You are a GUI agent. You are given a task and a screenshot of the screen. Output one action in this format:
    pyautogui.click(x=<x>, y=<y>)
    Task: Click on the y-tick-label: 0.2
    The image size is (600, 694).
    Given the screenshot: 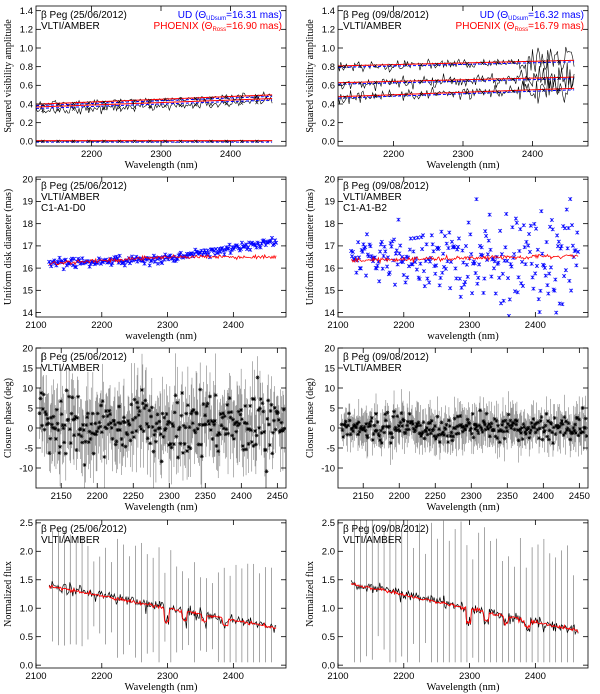 What is the action you would take?
    pyautogui.click(x=328, y=123)
    